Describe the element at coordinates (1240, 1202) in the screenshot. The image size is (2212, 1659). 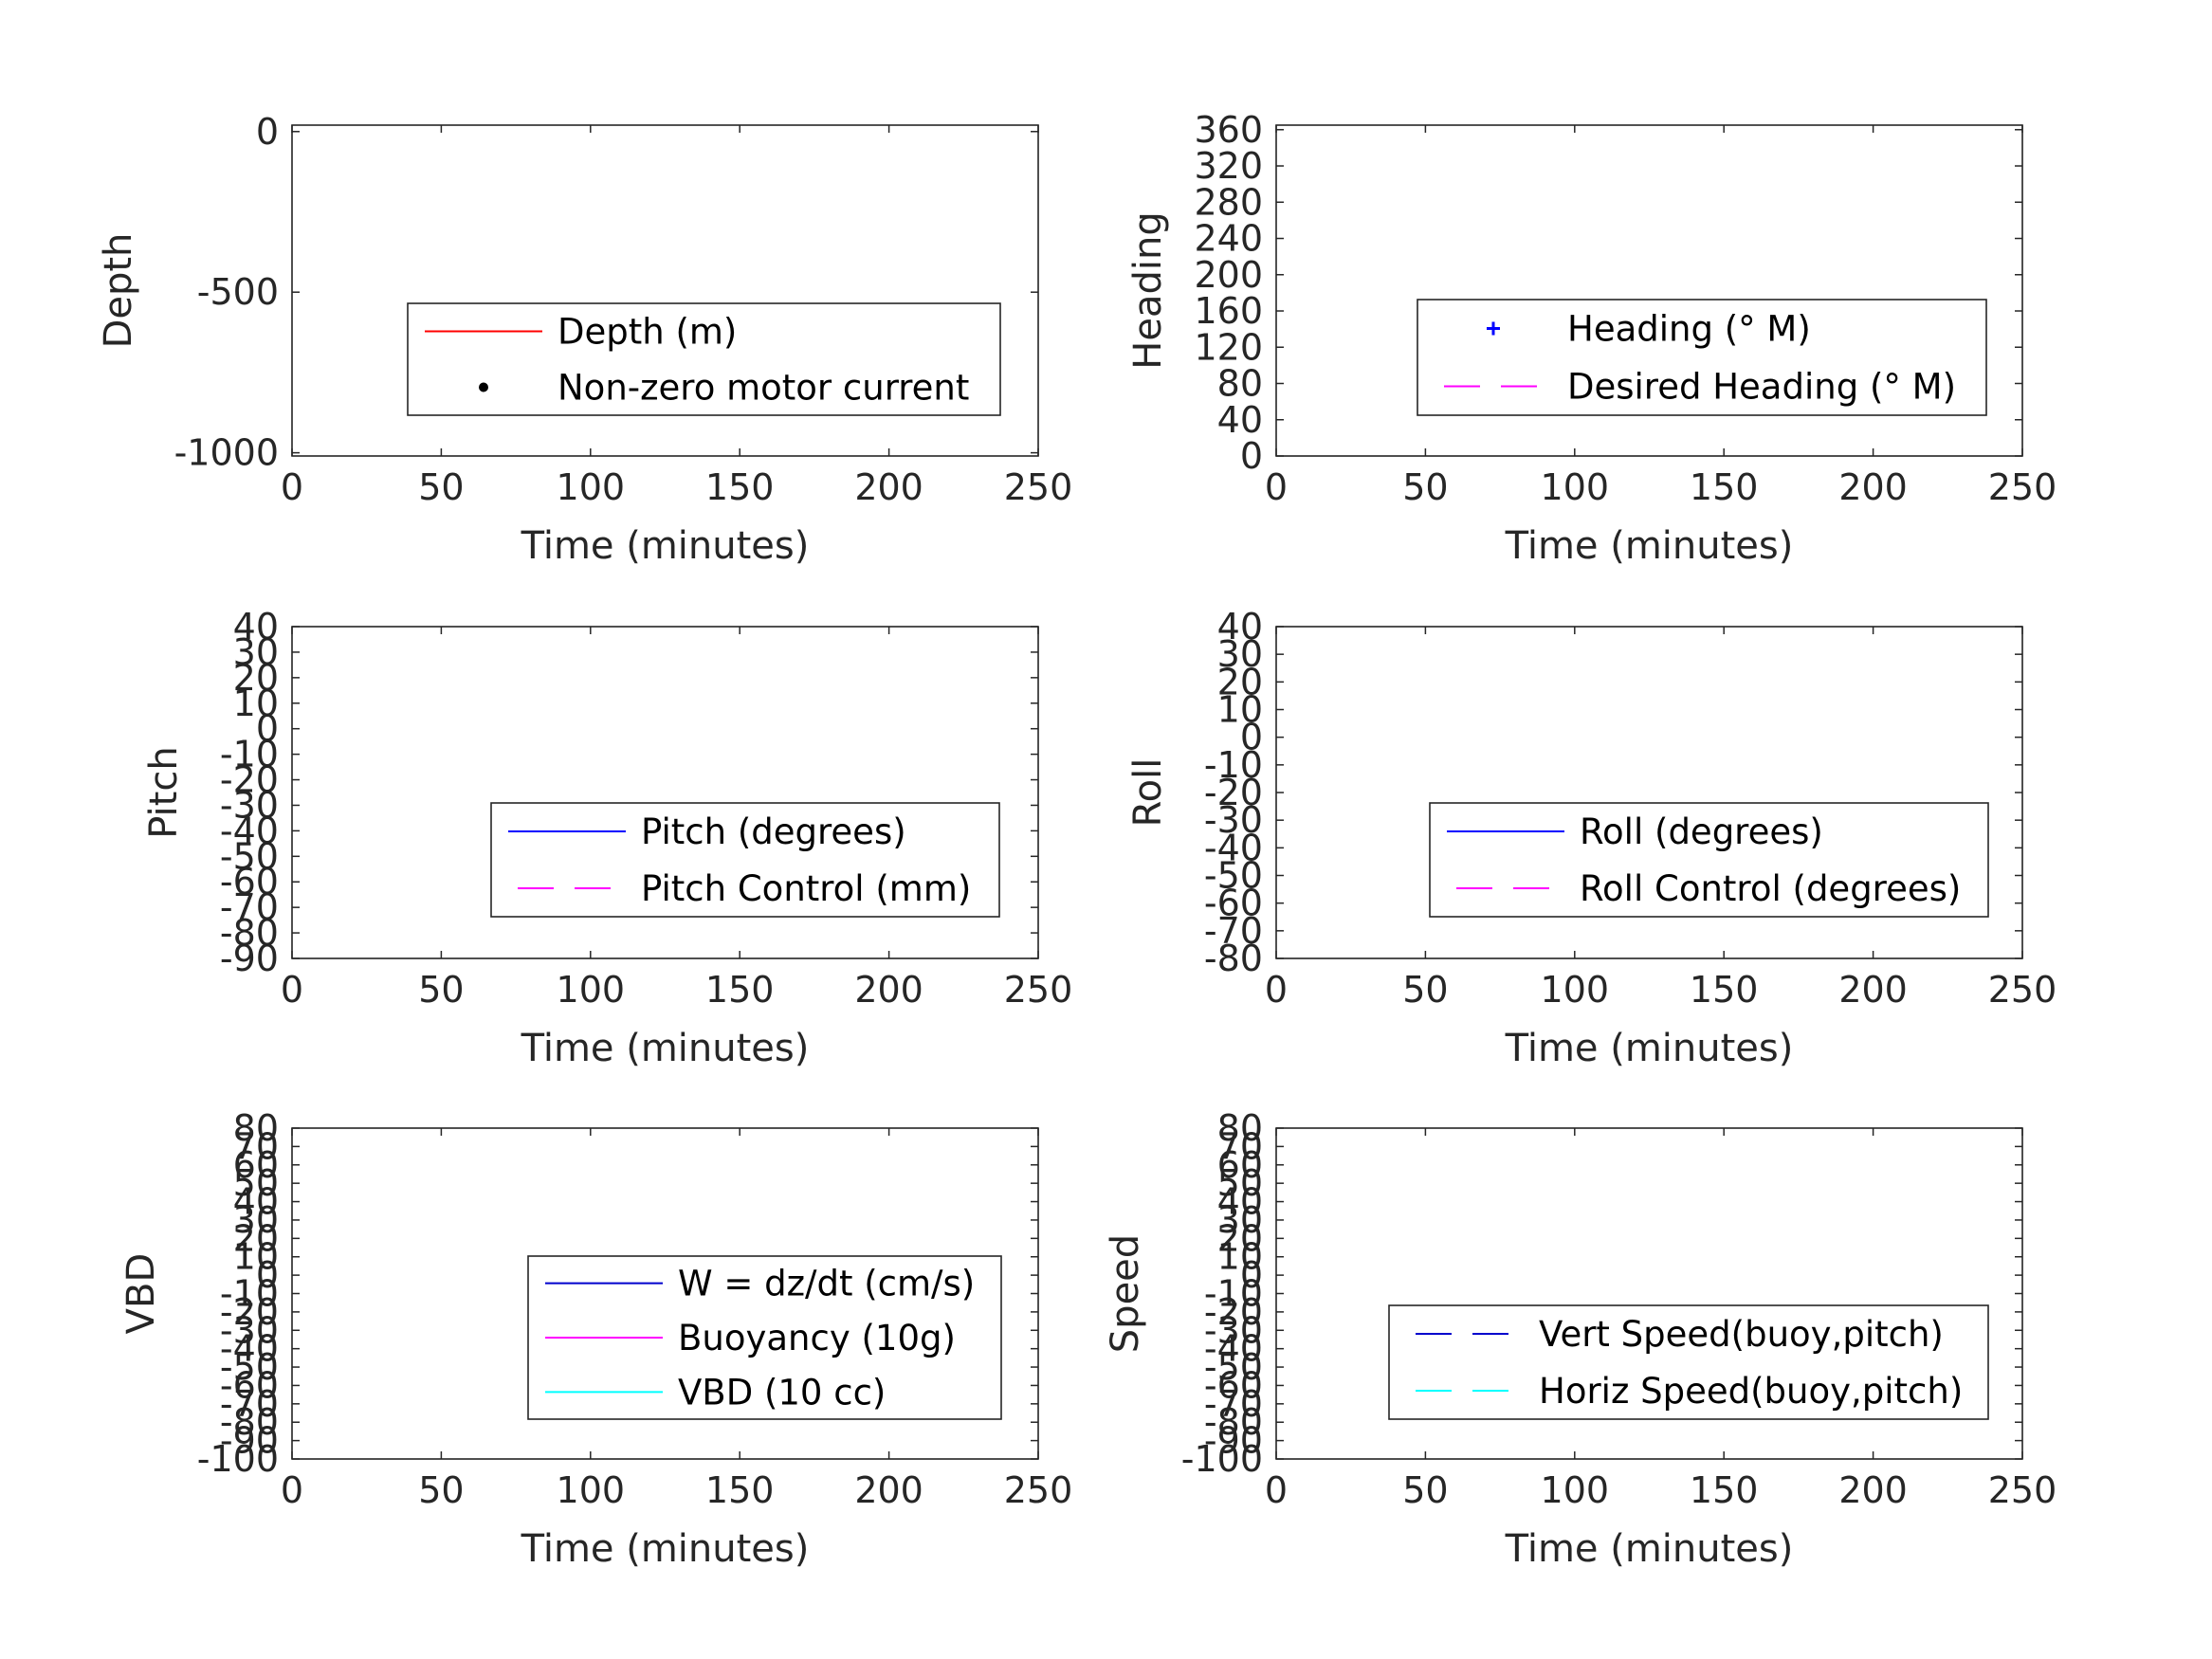
I see `speed-ytick-label: 40` at that location.